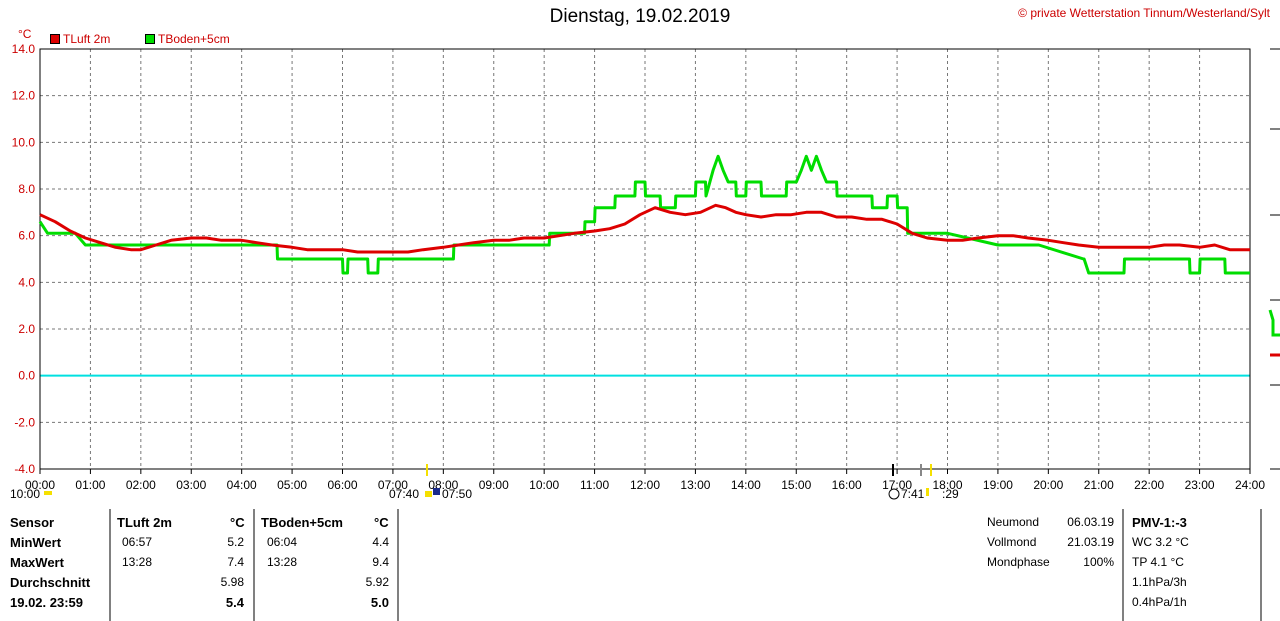 The height and width of the screenshot is (621, 1280). What do you see at coordinates (544, 485) in the screenshot?
I see `x-tick-label: 10:00` at bounding box center [544, 485].